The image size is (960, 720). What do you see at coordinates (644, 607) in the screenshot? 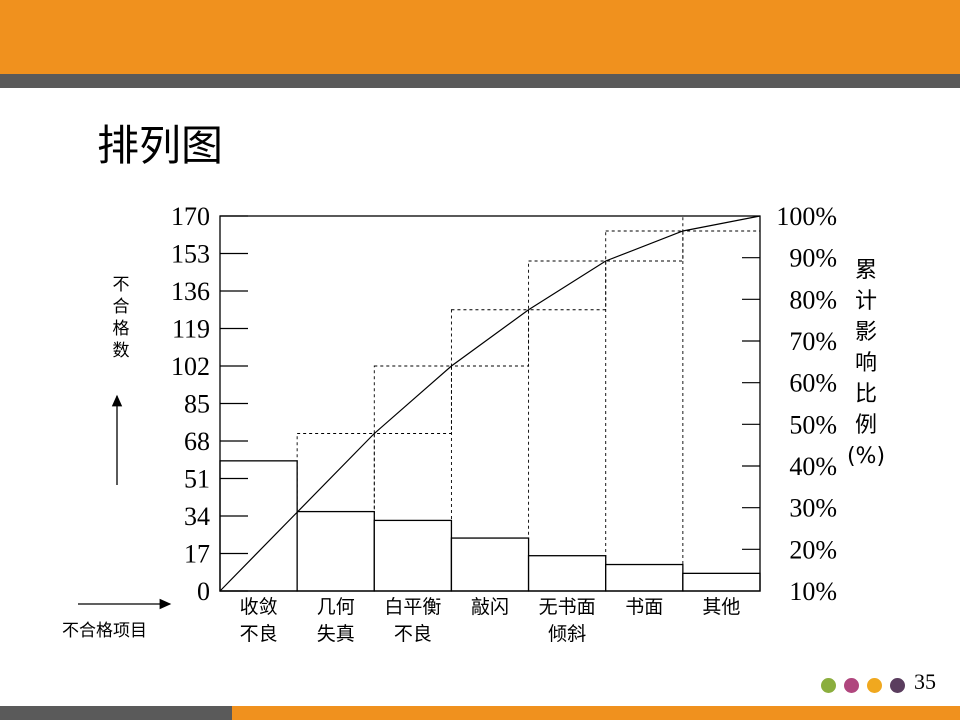
I see `category-label: 书面` at bounding box center [644, 607].